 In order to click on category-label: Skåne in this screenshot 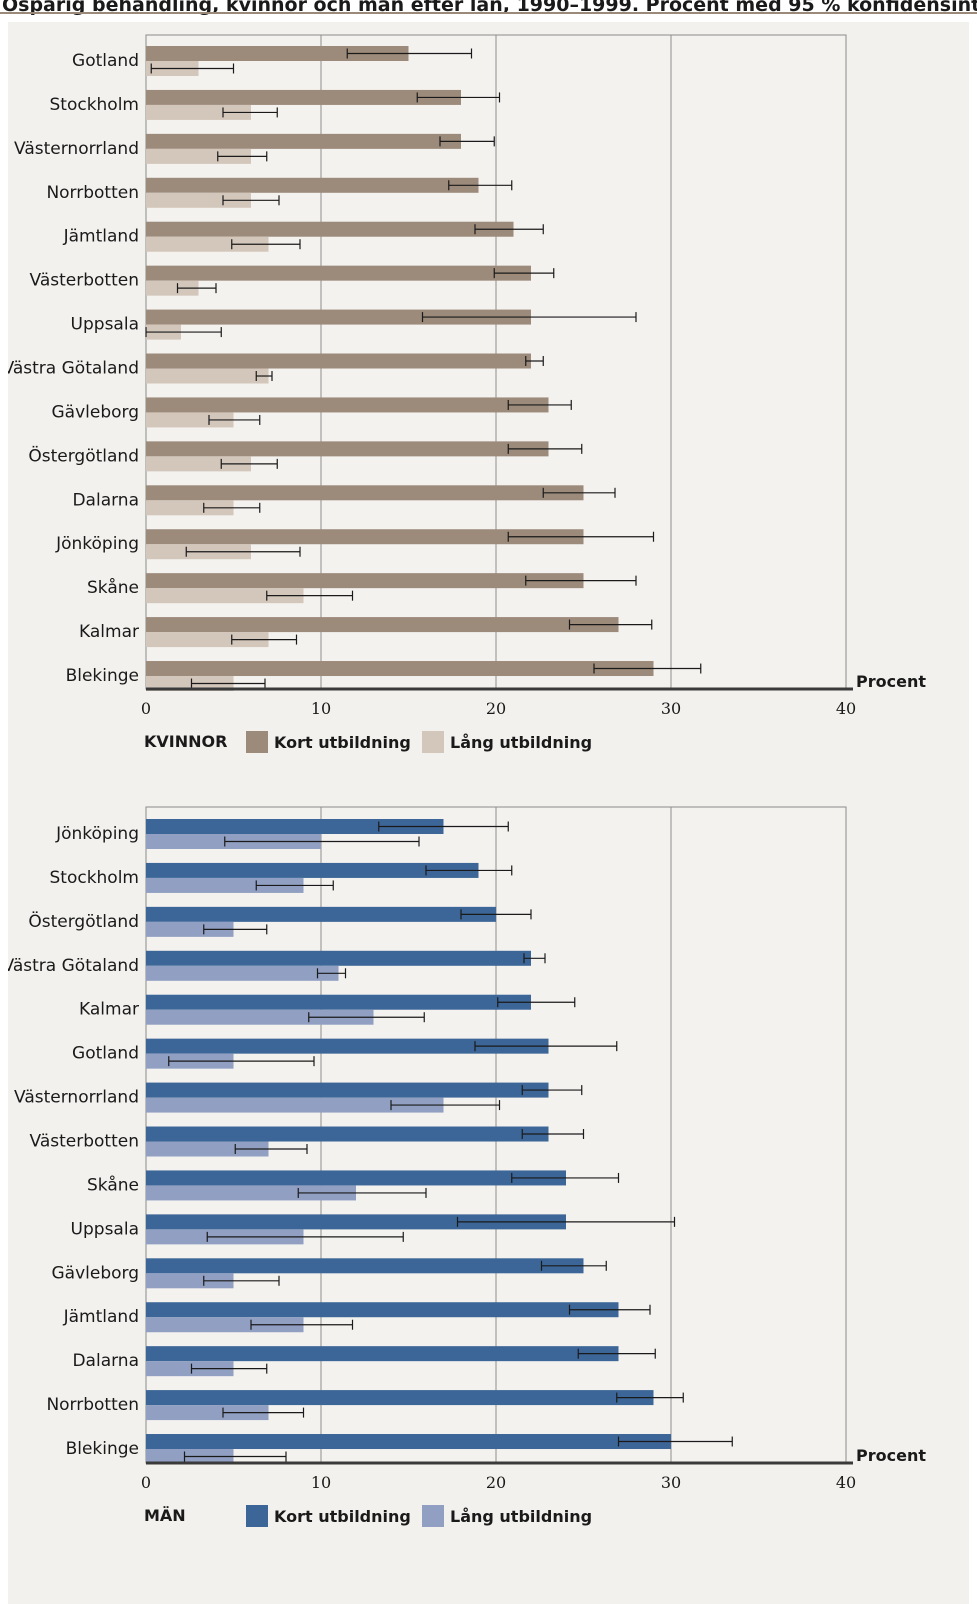, I will do `click(113, 587)`.